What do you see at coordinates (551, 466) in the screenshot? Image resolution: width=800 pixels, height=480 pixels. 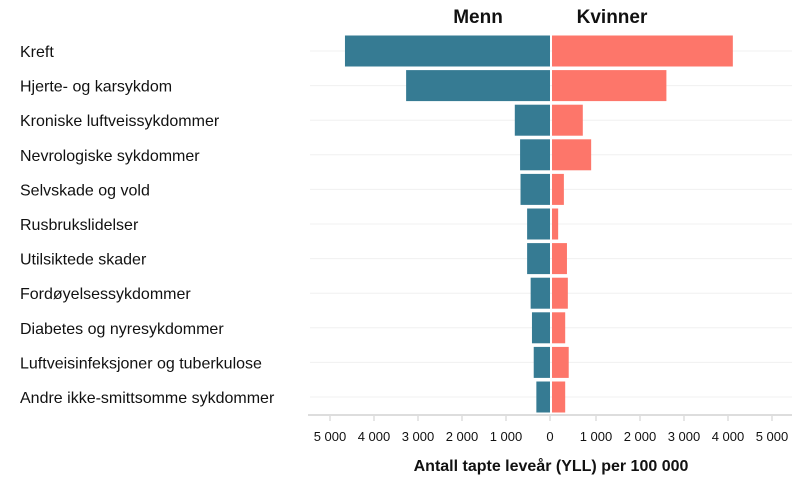 I see `x-axis-label: Antall tapte leveår (YLL) per 100 000` at bounding box center [551, 466].